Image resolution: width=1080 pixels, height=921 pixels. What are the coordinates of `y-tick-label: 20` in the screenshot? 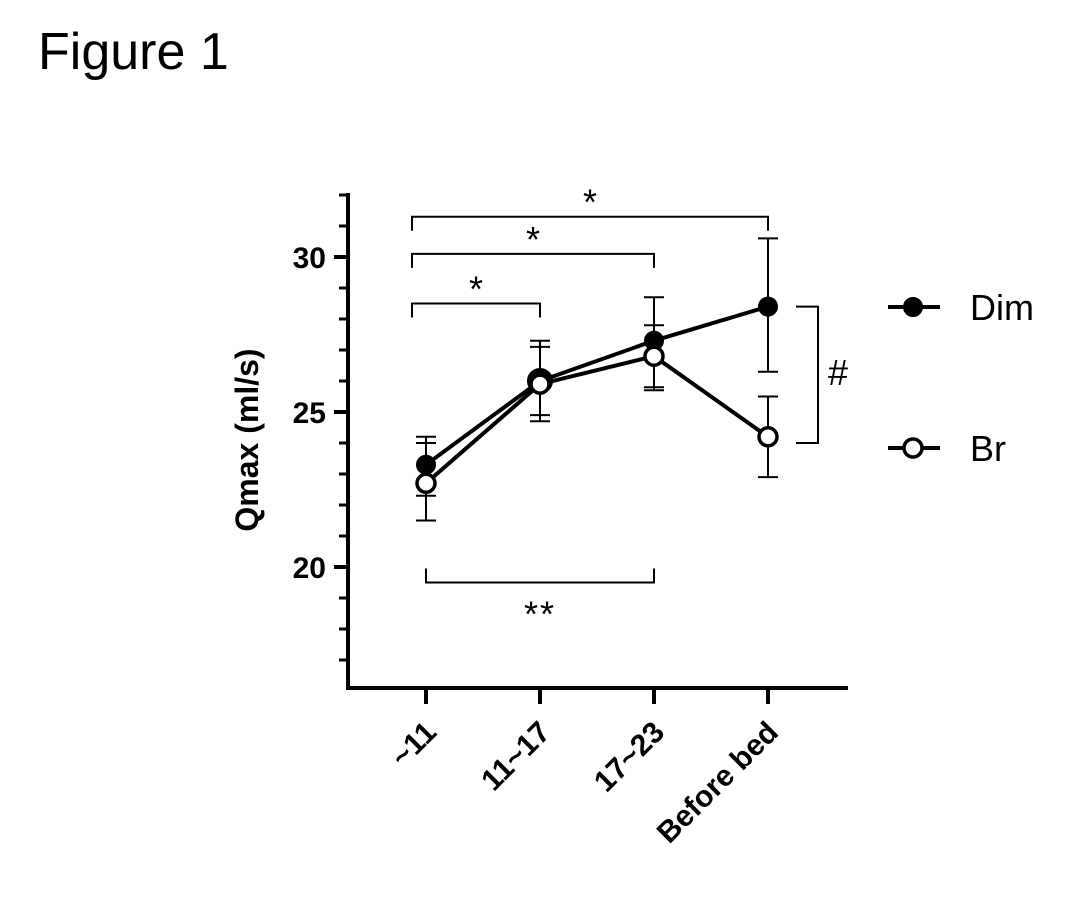 It's located at (309, 568).